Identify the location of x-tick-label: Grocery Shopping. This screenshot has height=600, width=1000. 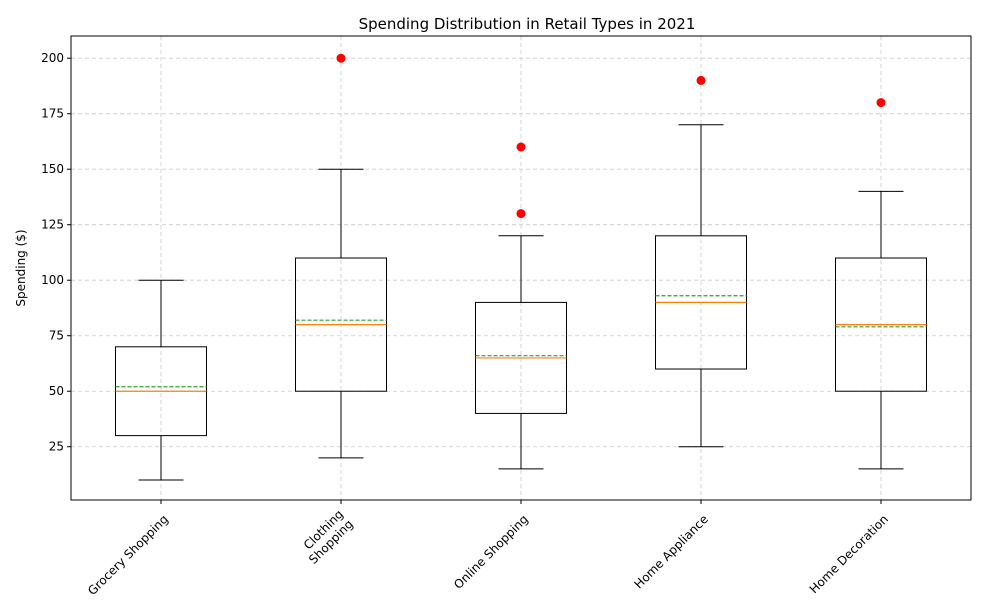
(128, 555).